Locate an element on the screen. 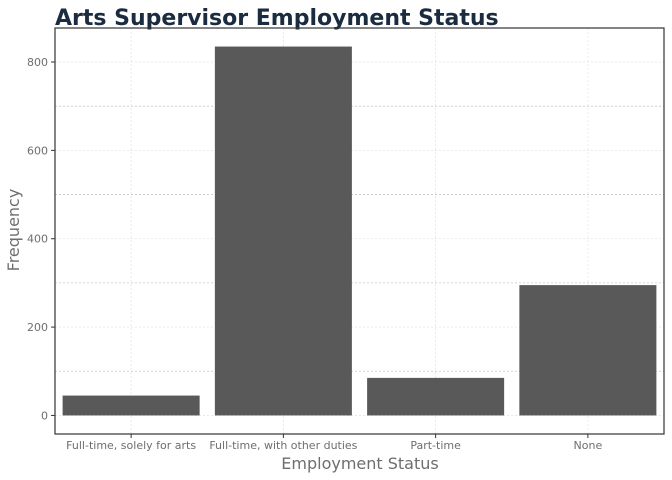  y-tick-label: 800 is located at coordinates (37, 62).